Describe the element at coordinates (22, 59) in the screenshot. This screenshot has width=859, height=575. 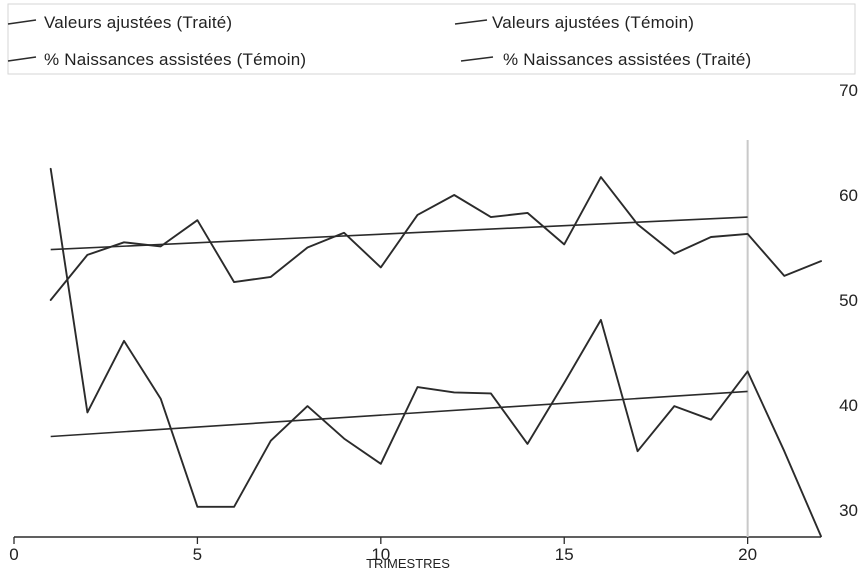
I see `legend-swatch-naissances-assistees-temoin` at that location.